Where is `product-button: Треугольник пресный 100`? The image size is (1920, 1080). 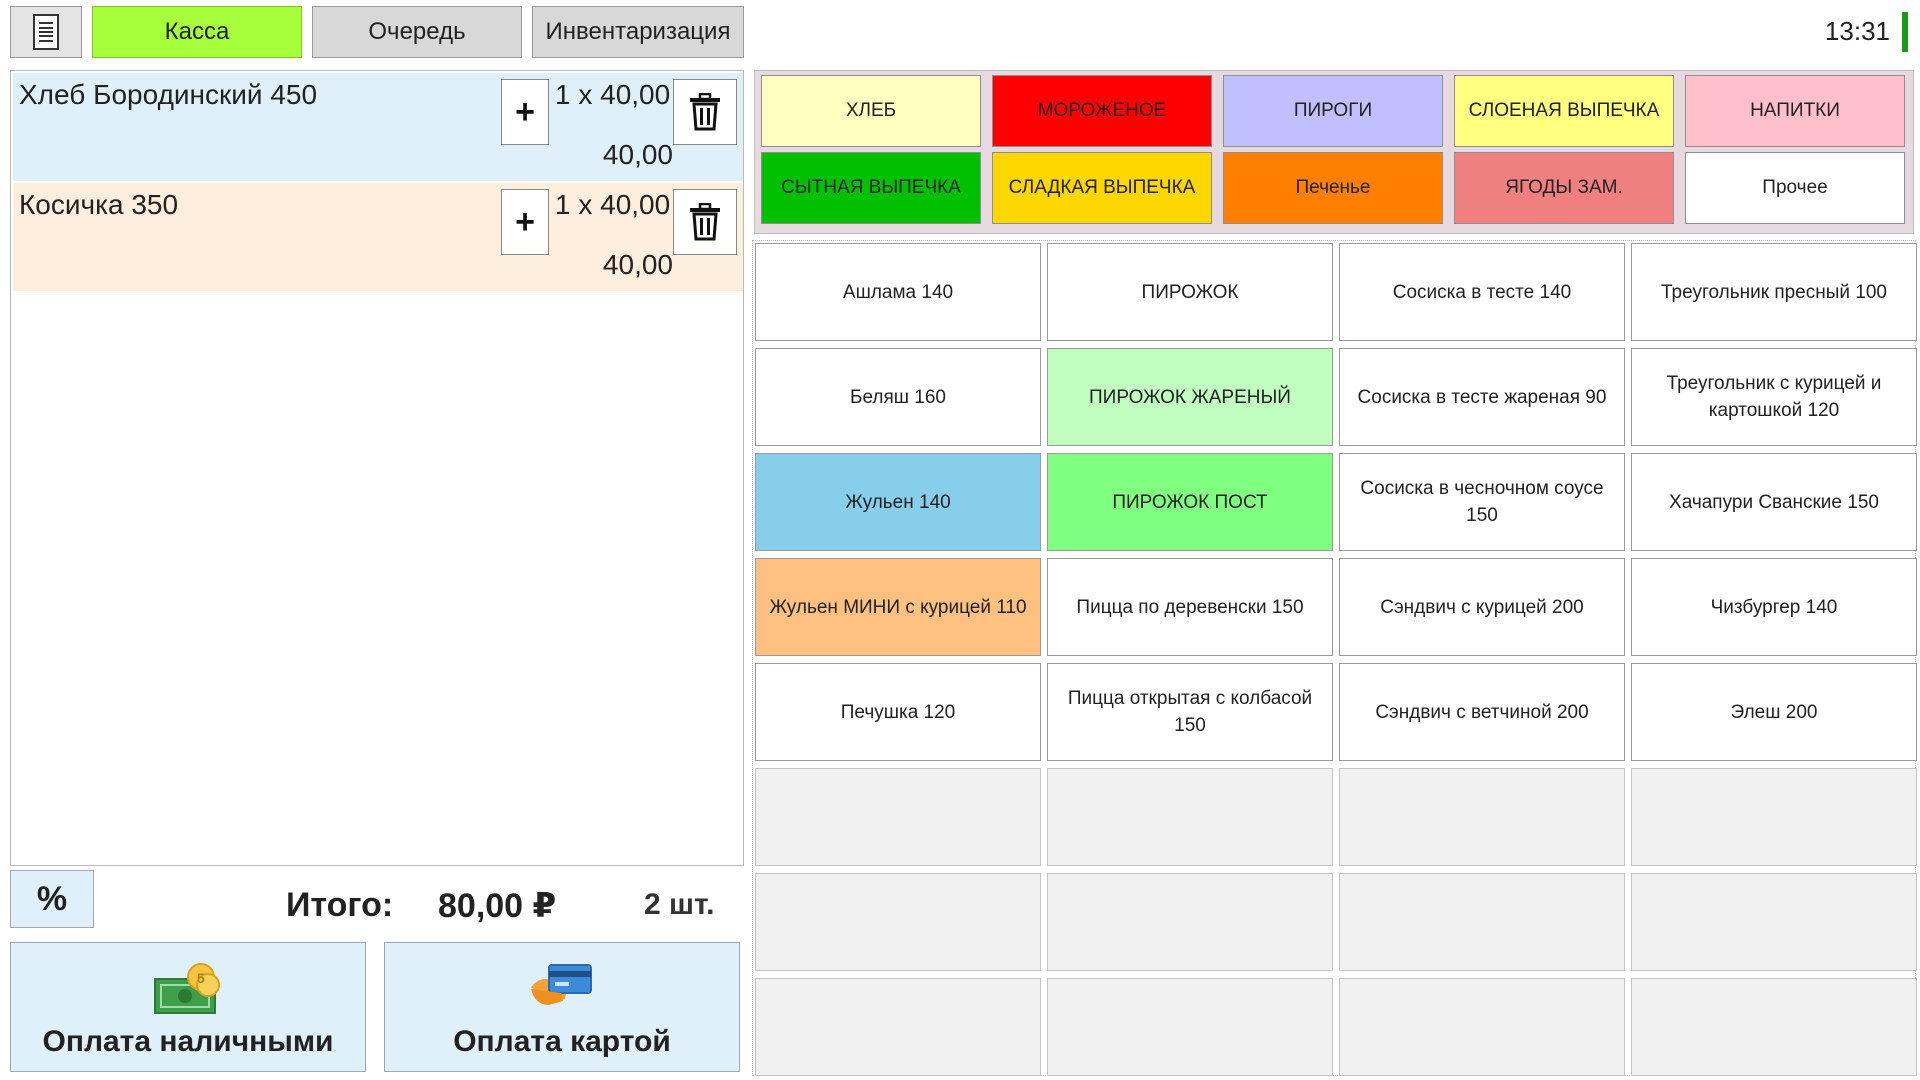 product-button: Треугольник пресный 100 is located at coordinates (1774, 292).